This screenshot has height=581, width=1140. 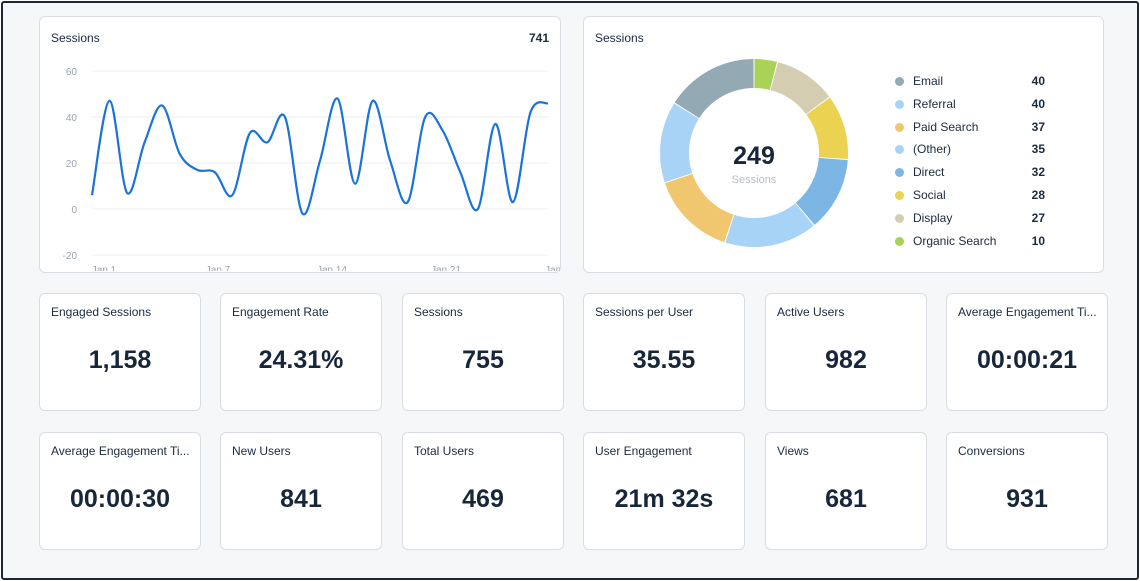 I want to click on legend-label: Email, so click(x=928, y=81).